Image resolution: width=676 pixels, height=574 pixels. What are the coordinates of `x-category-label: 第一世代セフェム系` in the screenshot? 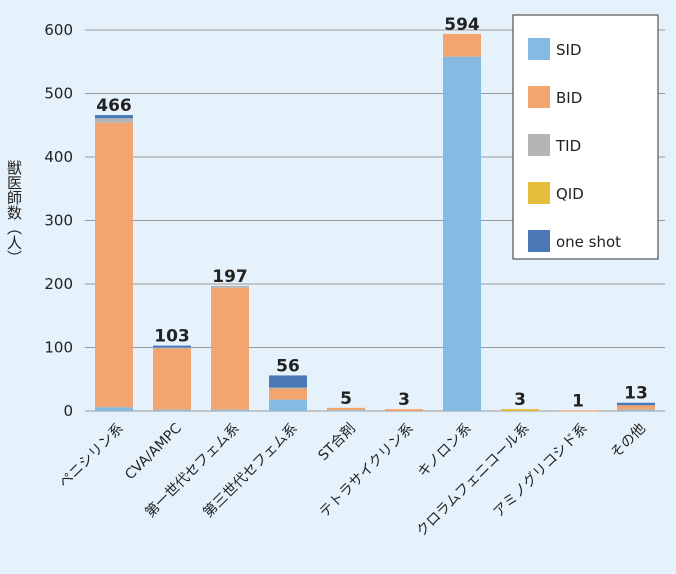 It's located at (192, 470).